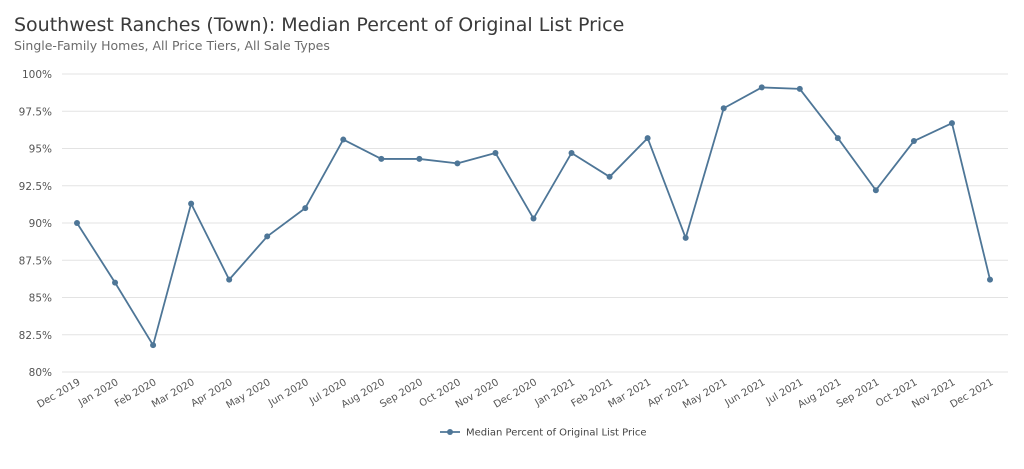  What do you see at coordinates (819, 394) in the screenshot?
I see `x-tick-label: Aug 2021` at bounding box center [819, 394].